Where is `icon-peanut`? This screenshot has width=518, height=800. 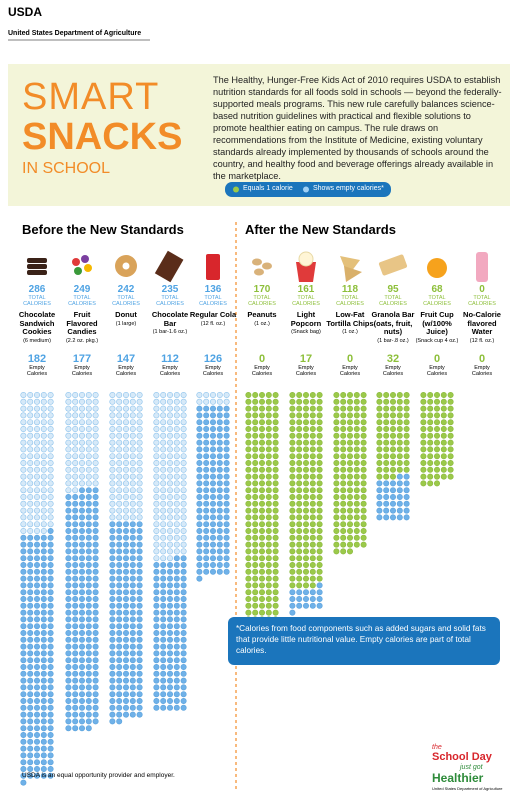
icon-peanut is located at coordinates (267, 266).